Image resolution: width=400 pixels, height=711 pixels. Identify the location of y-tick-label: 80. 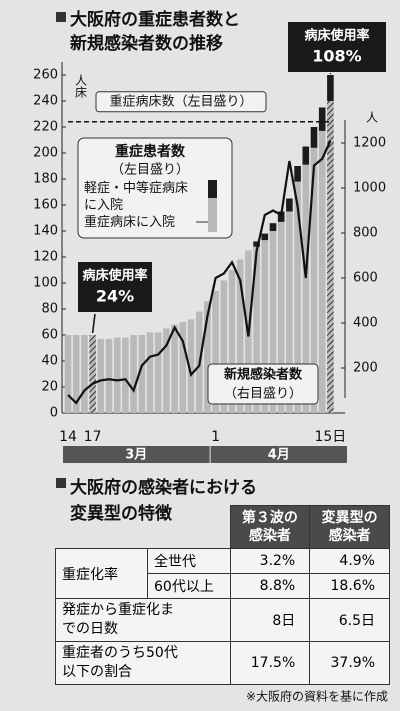
(49, 309).